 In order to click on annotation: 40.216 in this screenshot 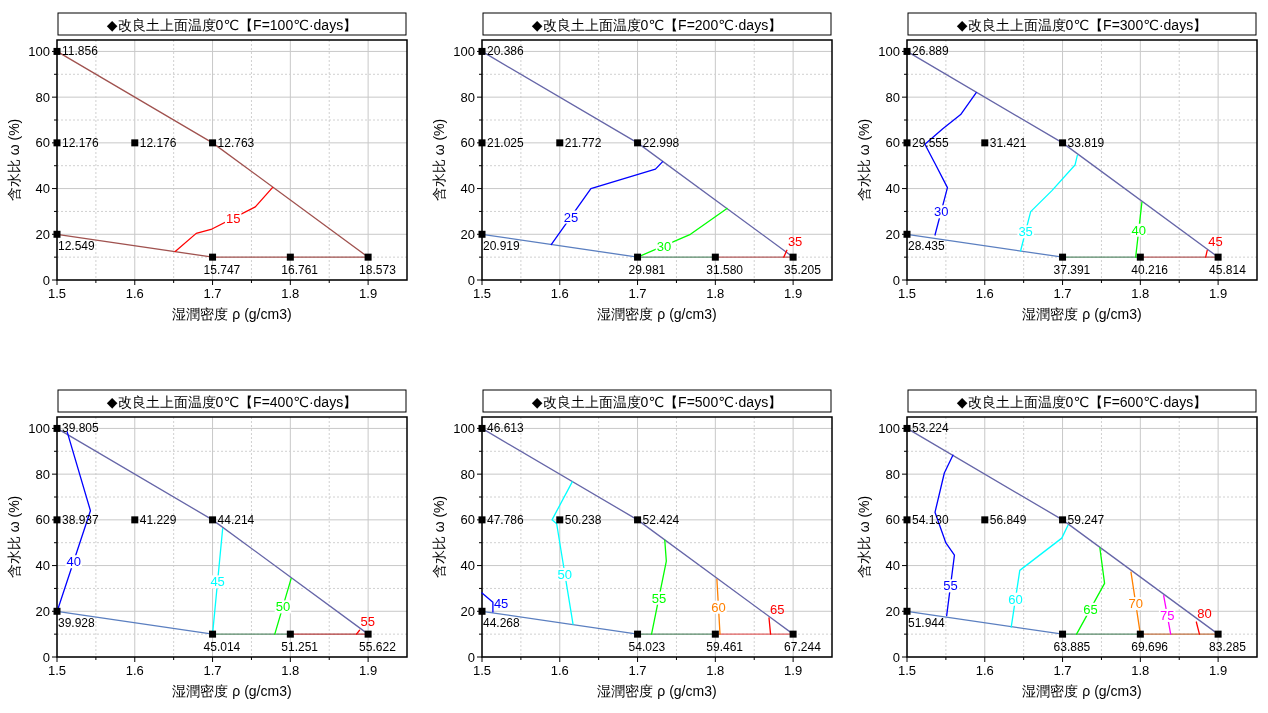, I will do `click(1150, 270)`.